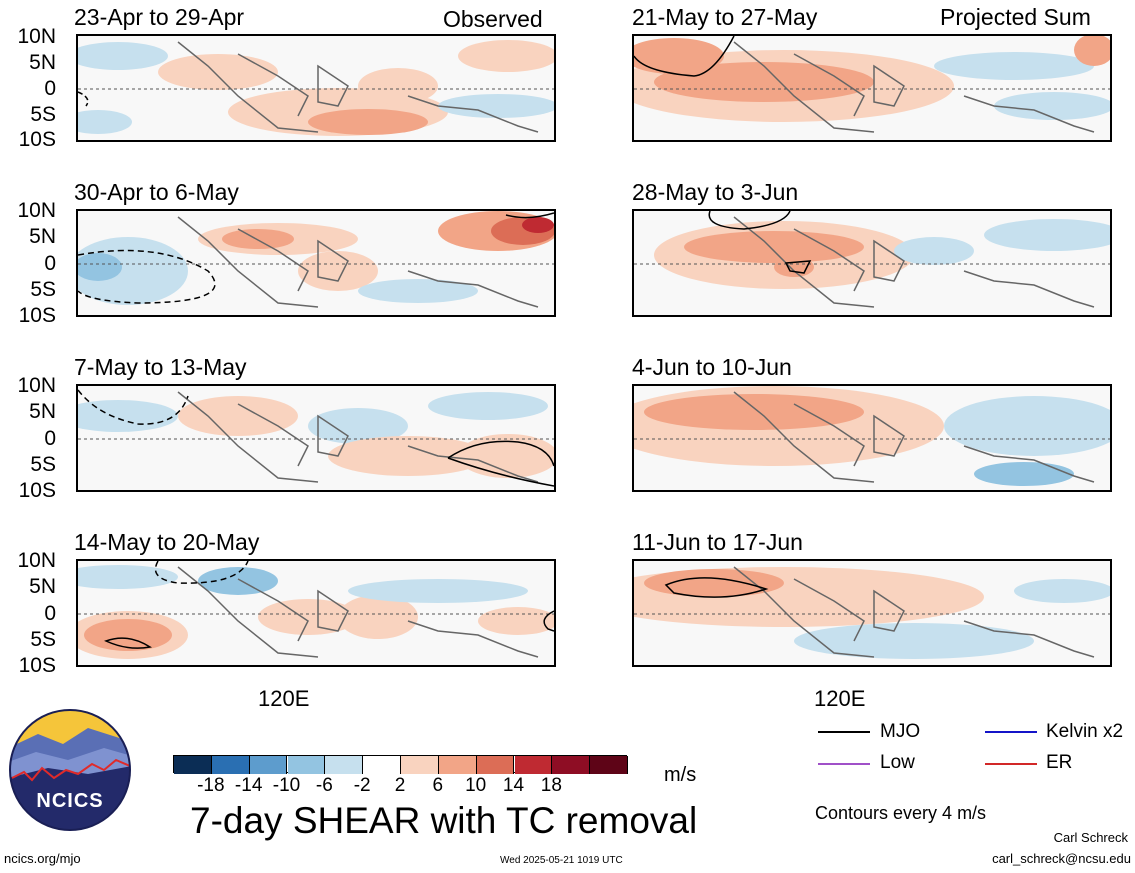 The height and width of the screenshot is (873, 1135). What do you see at coordinates (438, 785) in the screenshot?
I see `colorbar-tick-label: 6` at bounding box center [438, 785].